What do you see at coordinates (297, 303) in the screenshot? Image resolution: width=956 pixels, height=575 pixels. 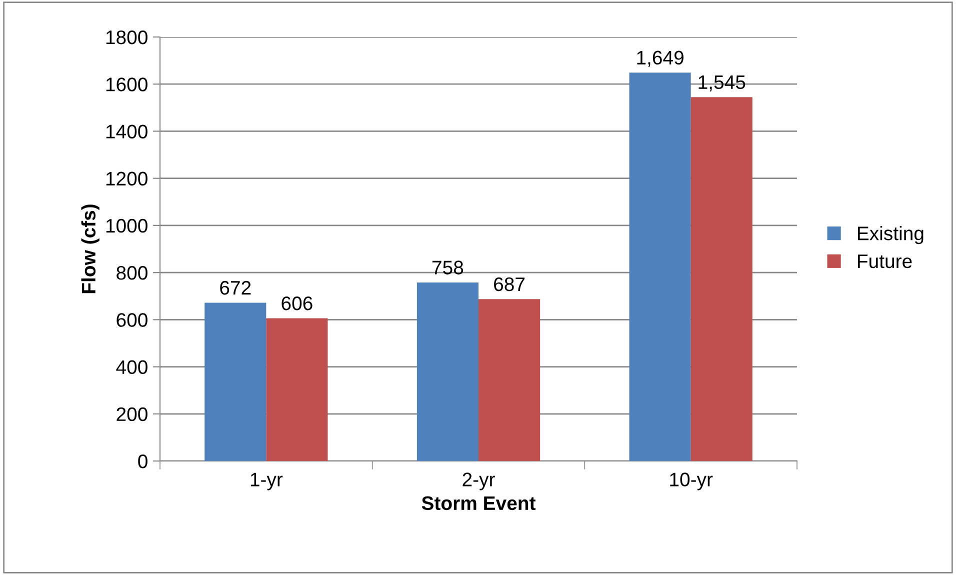 I see `data-label: 606` at bounding box center [297, 303].